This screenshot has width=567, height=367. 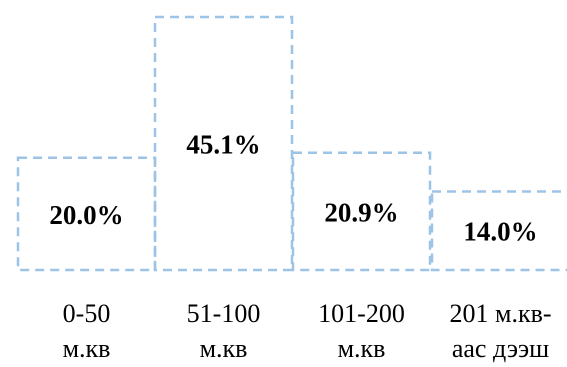 I want to click on category-label-4-line-2: аас дээш, so click(x=500, y=348).